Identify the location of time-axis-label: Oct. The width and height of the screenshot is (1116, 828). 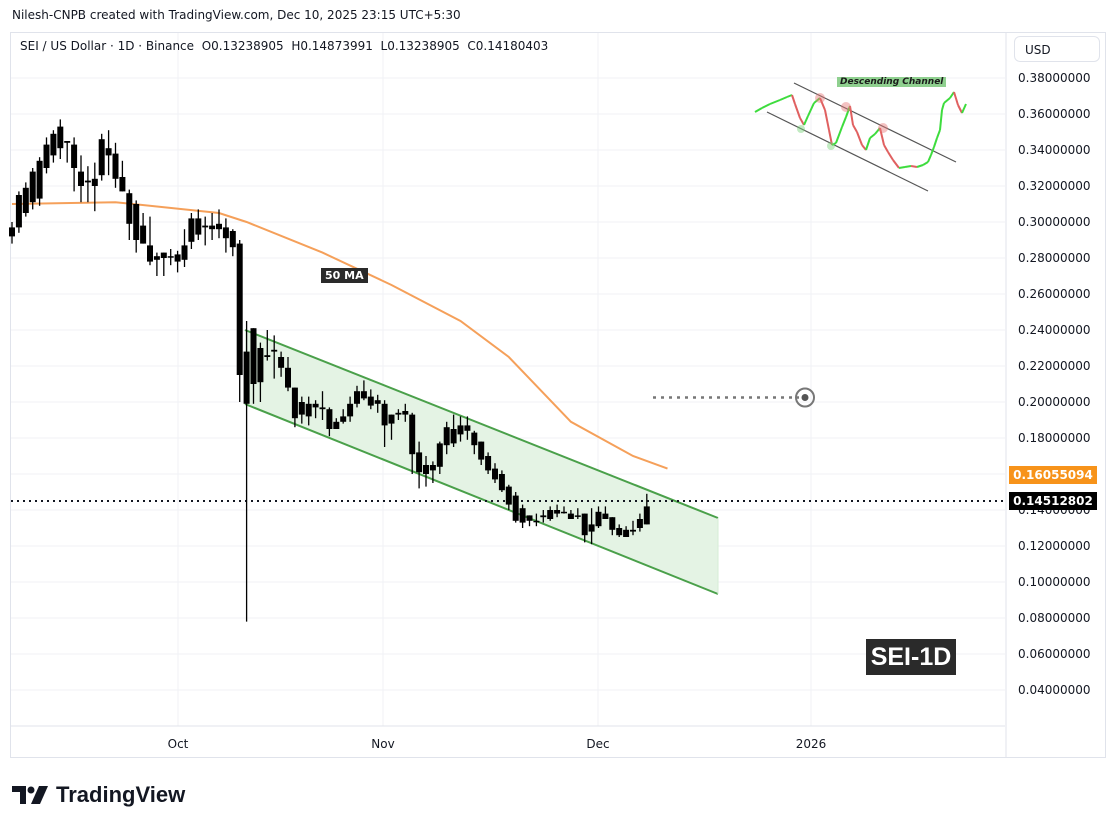
(178, 744).